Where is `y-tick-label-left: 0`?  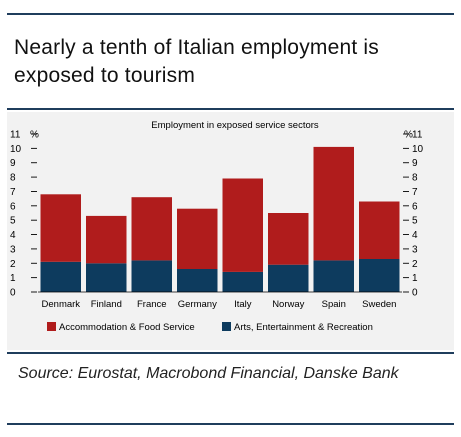
y-tick-label-left: 0 is located at coordinates (13, 293).